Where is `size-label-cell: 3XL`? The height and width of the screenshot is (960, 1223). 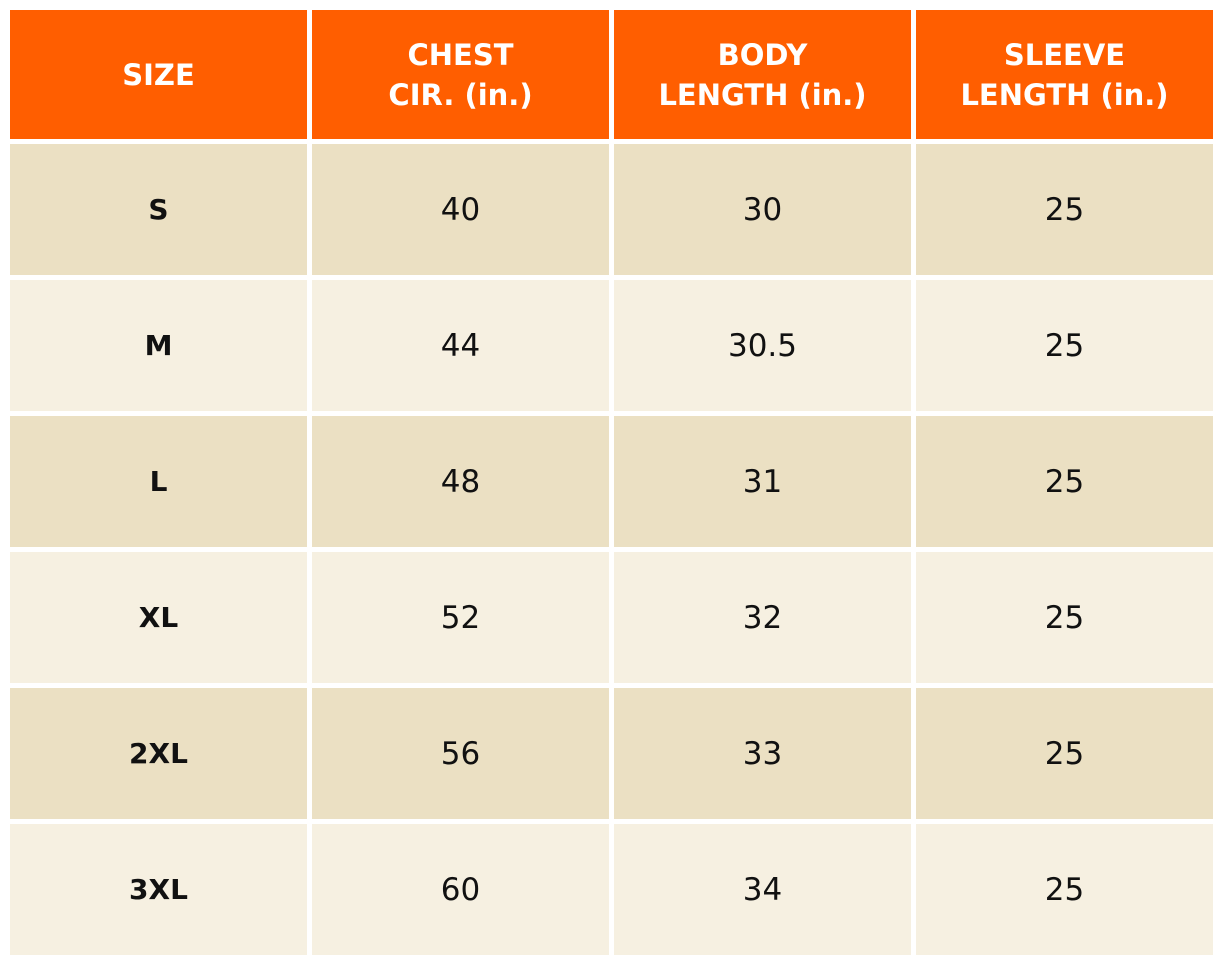
size-label-cell: 3XL is located at coordinates (158, 889).